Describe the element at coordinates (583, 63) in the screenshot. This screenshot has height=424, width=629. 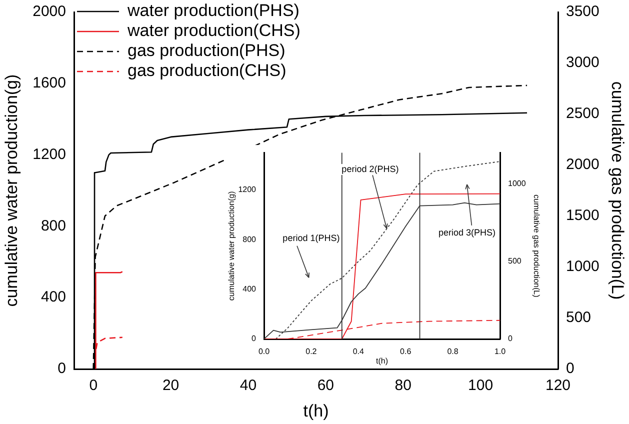
I see `y2-tick-label: 3000` at that location.